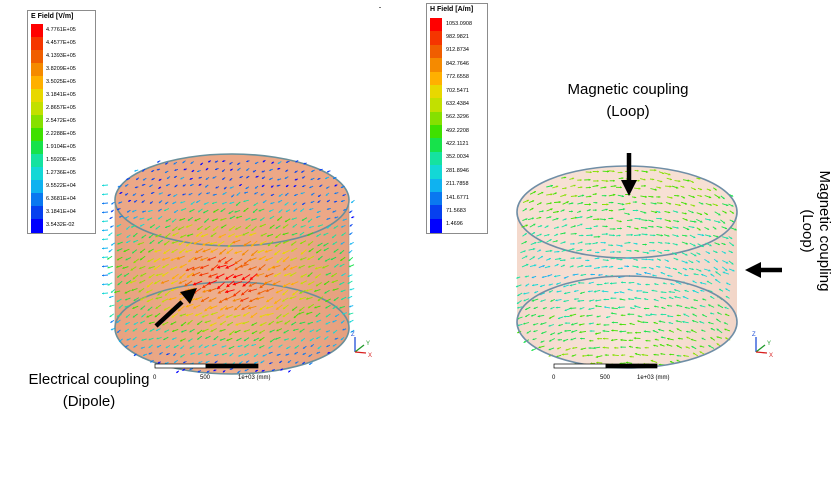  Describe the element at coordinates (554, 378) in the screenshot. I see `scale-label-zero: 0` at that location.